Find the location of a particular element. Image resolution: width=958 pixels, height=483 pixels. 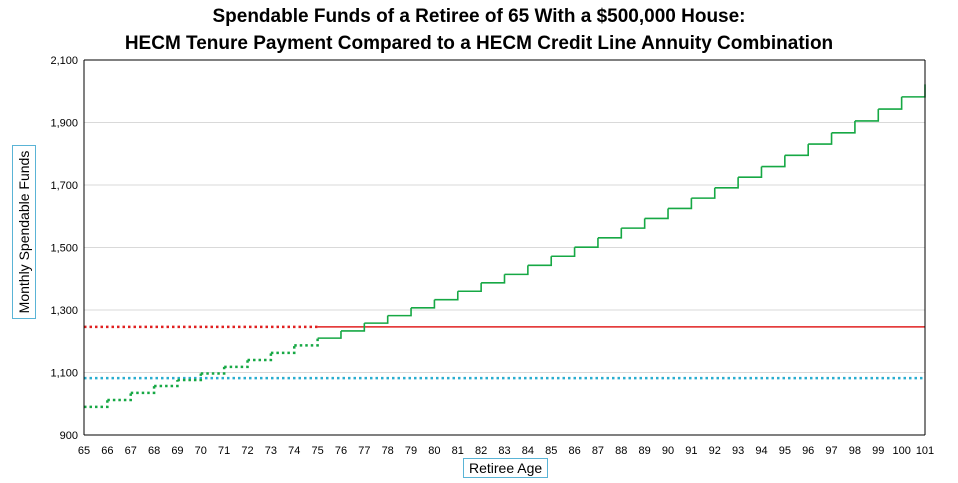

x-tick-label: 87 is located at coordinates (598, 451).